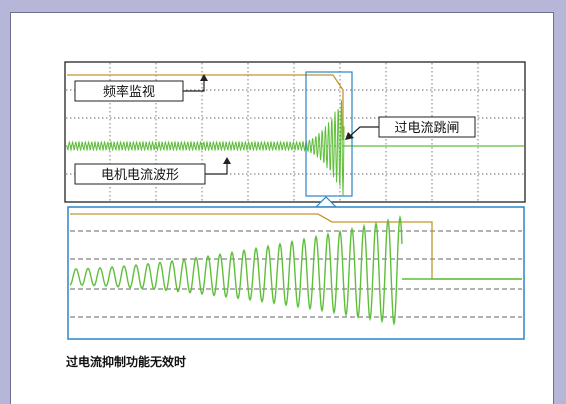 The image size is (566, 404). Describe the element at coordinates (194, 85) in the screenshot. I see `frequency-monitor-arrow` at that location.